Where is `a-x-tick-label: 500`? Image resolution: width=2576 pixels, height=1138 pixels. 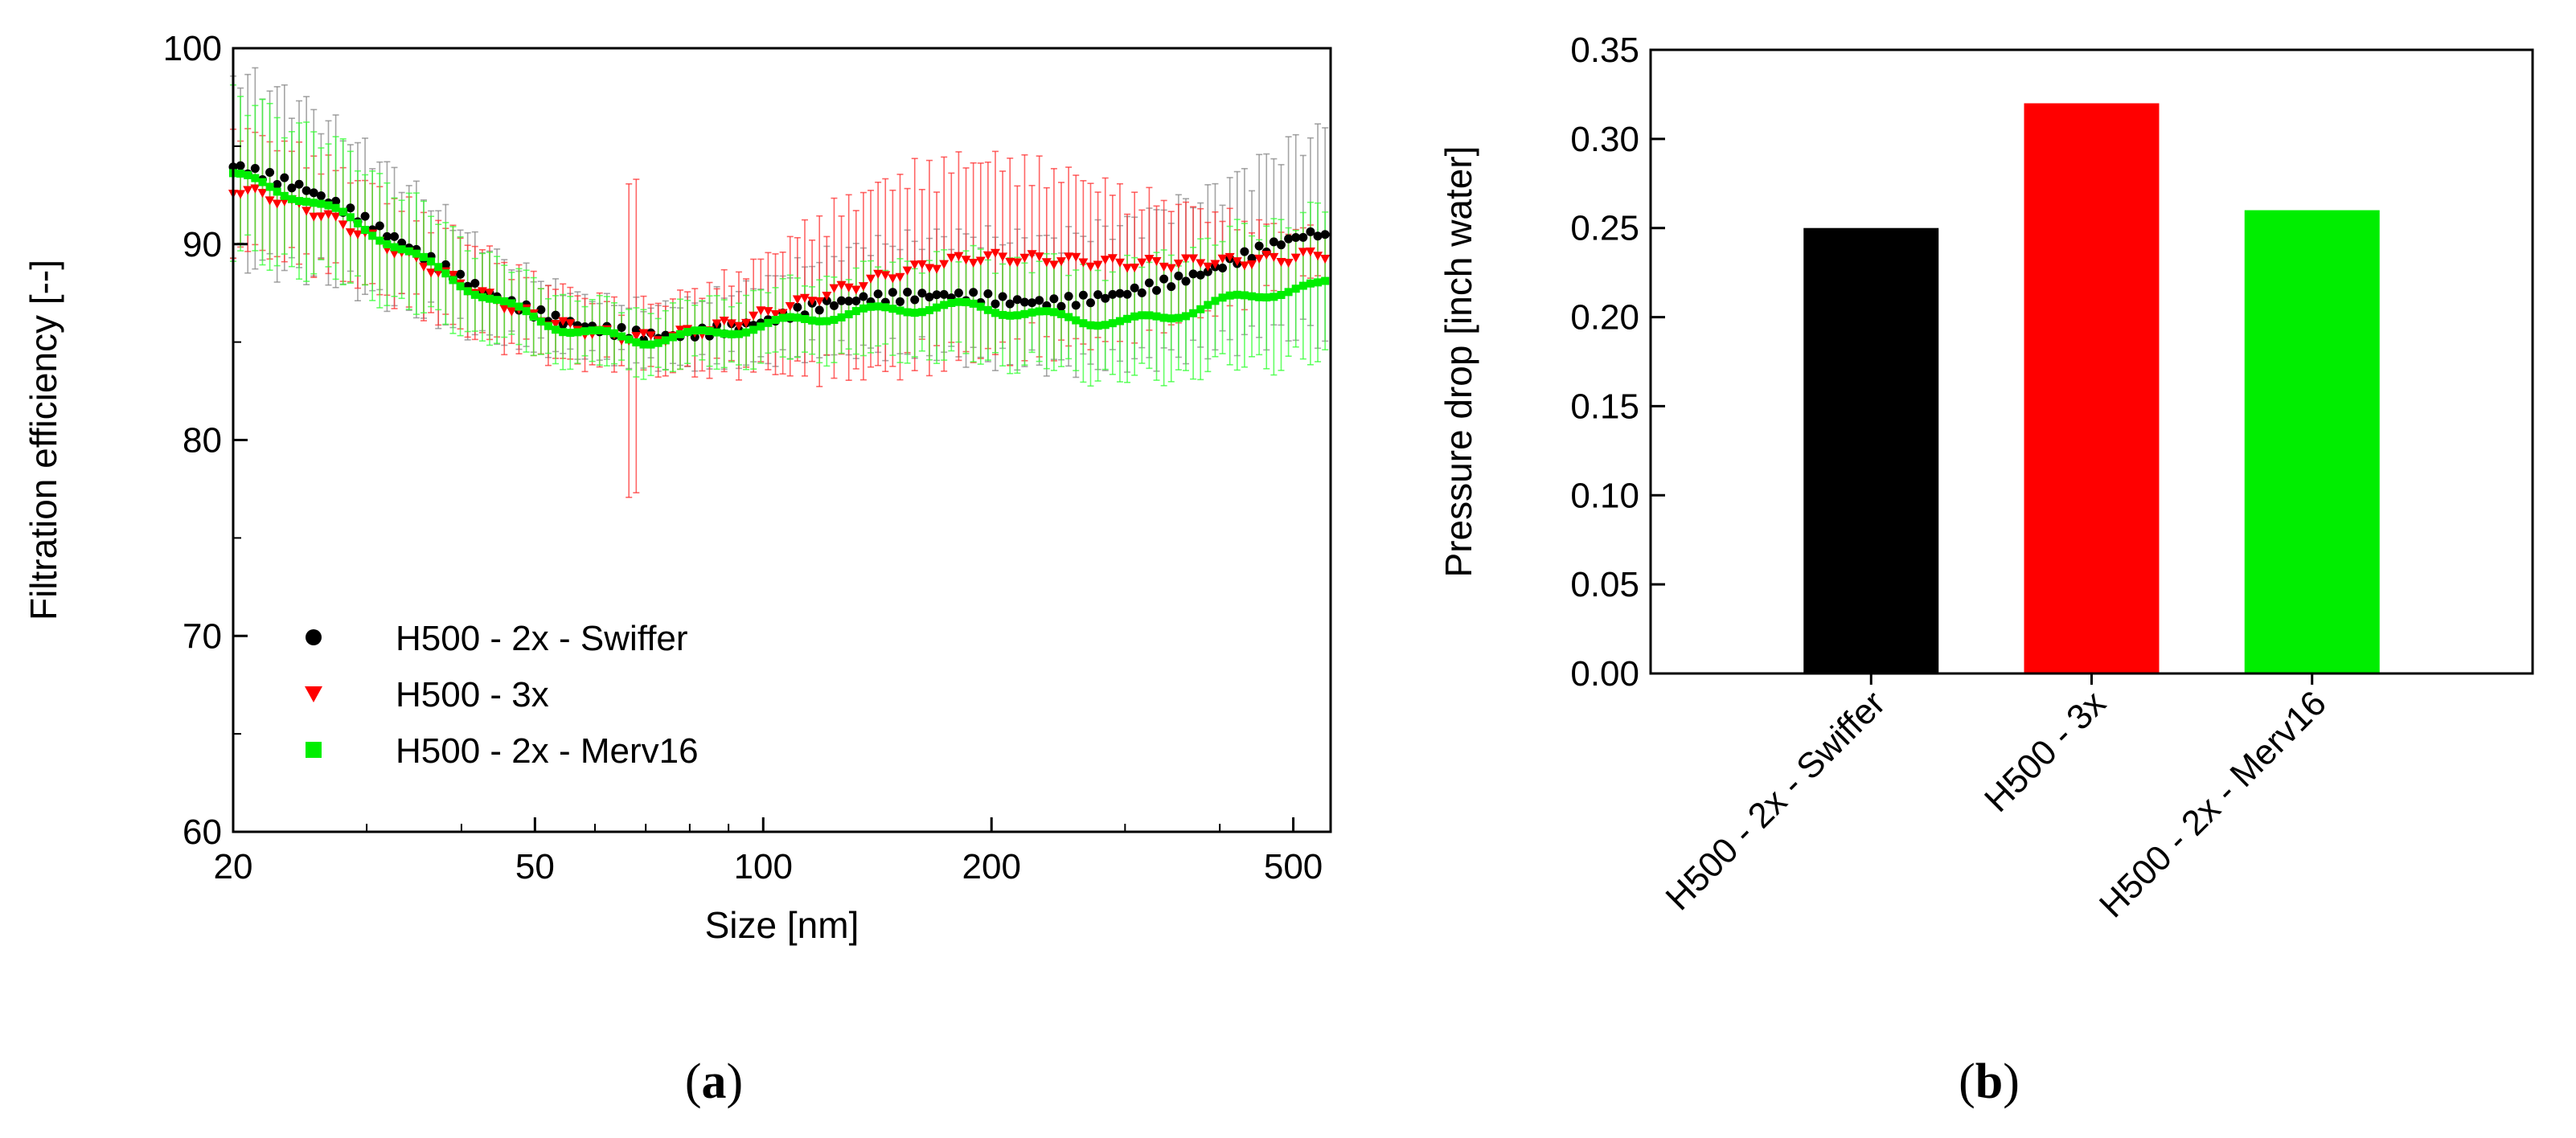
a-x-tick-label: 500 is located at coordinates (1293, 866).